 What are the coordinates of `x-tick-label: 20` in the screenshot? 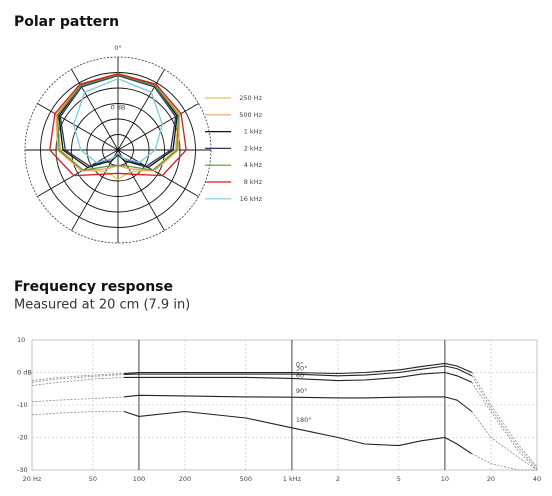 It's located at (491, 479).